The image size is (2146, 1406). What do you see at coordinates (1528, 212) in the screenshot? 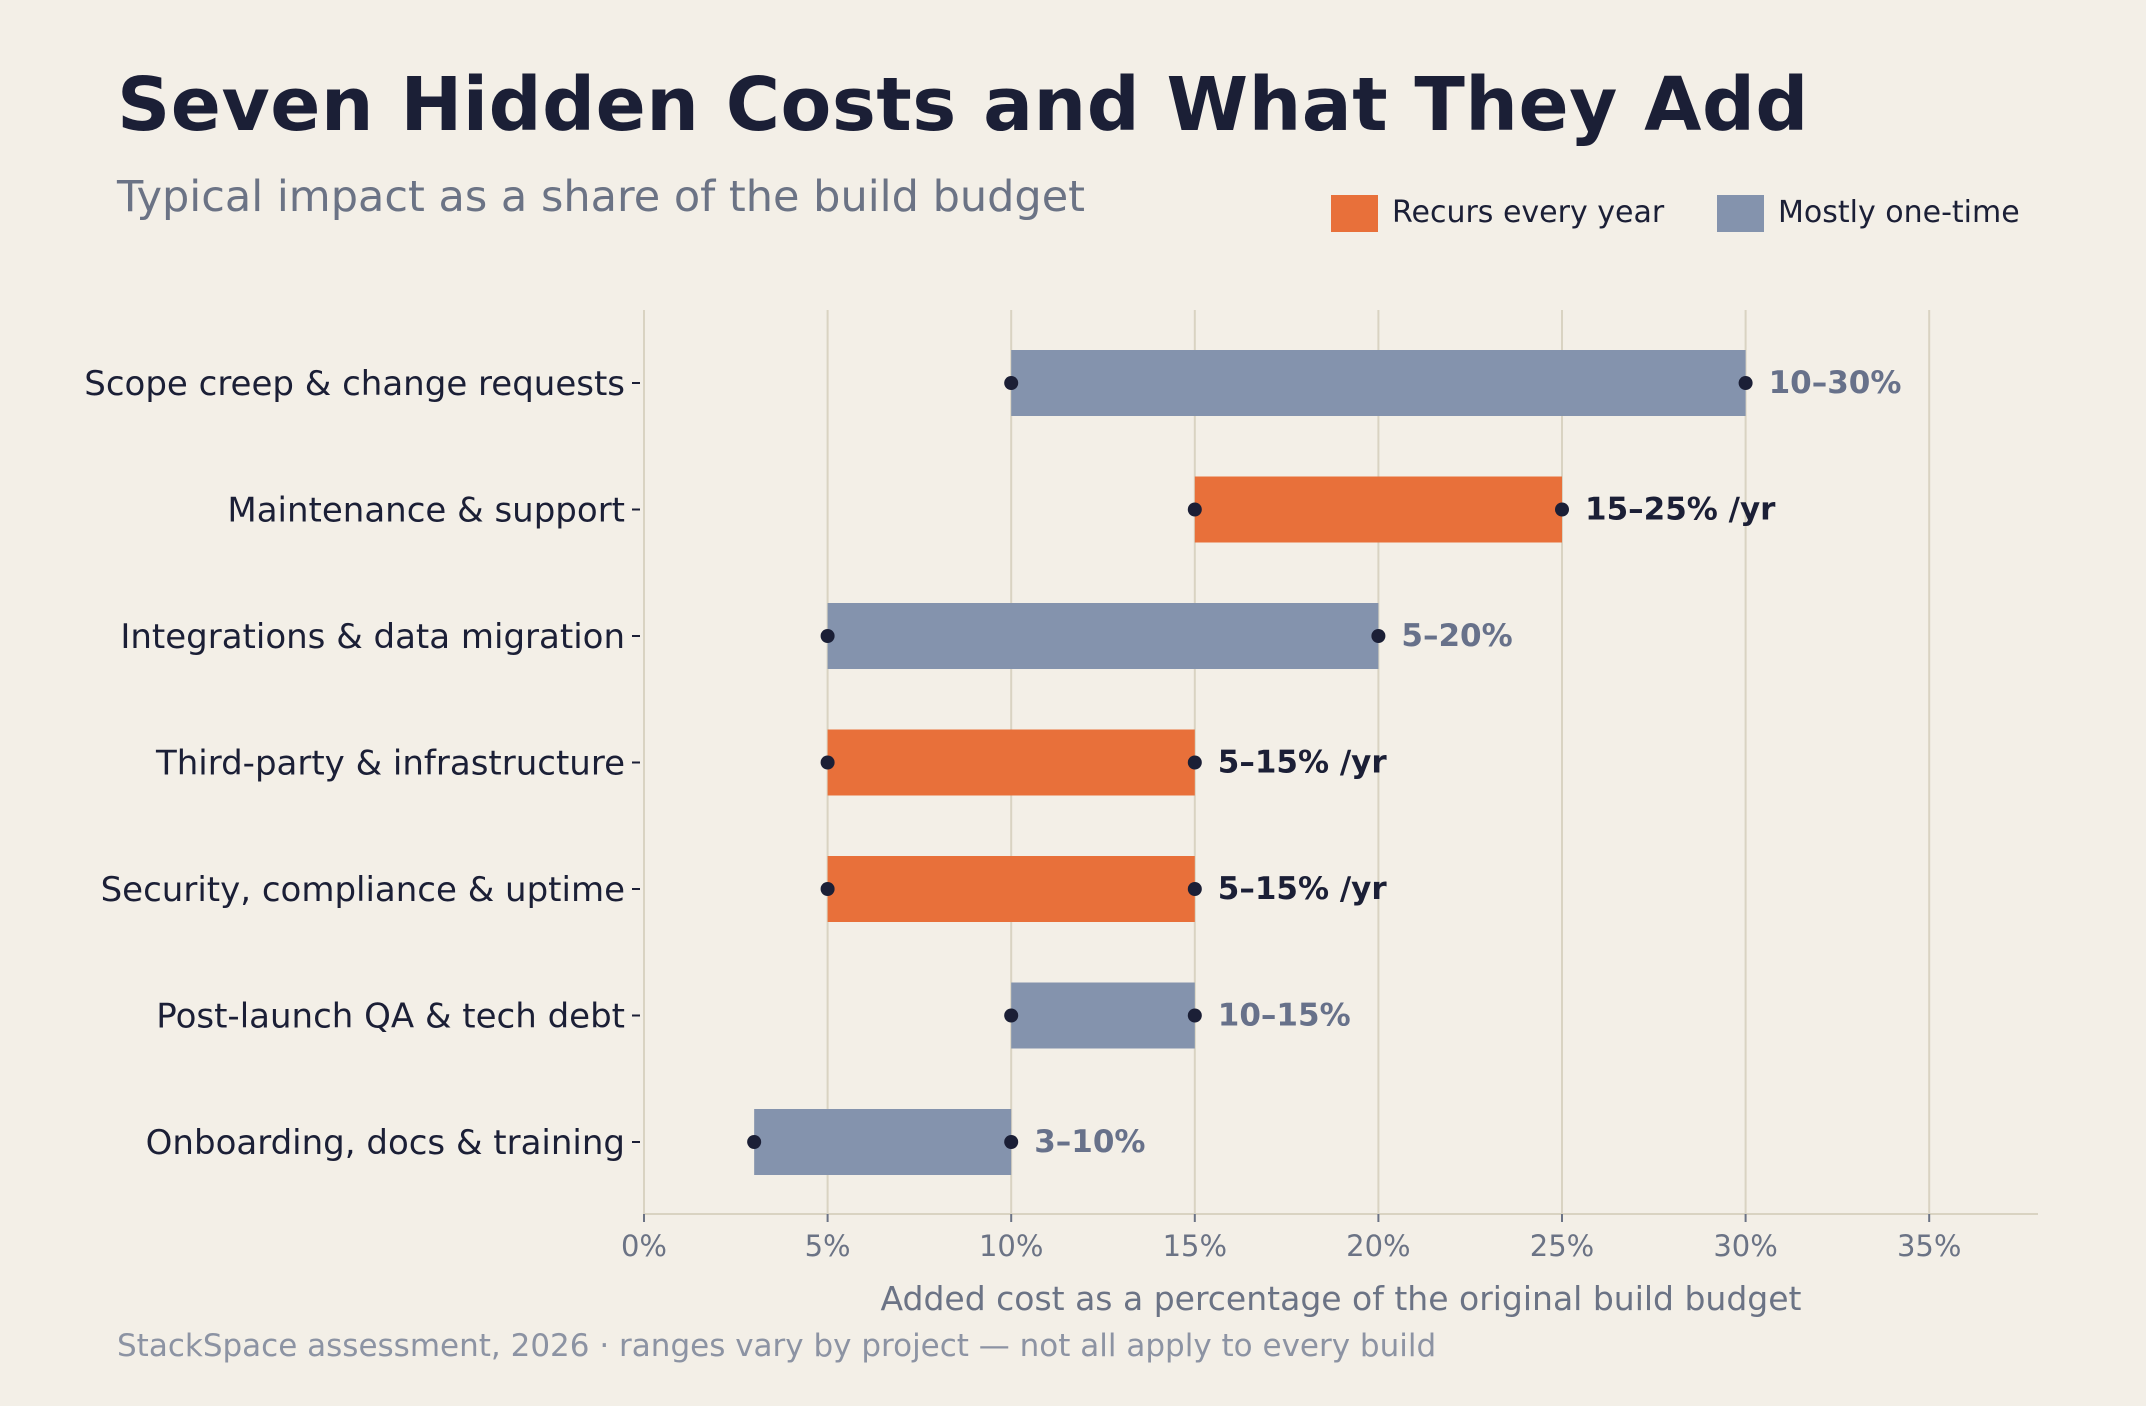
I see `legend-label-recurring: Recurs every year` at bounding box center [1528, 212].